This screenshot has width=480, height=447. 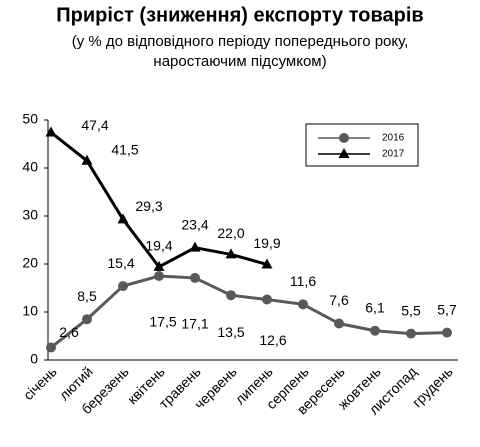 I want to click on y-tick-label: 20, so click(x=30, y=263).